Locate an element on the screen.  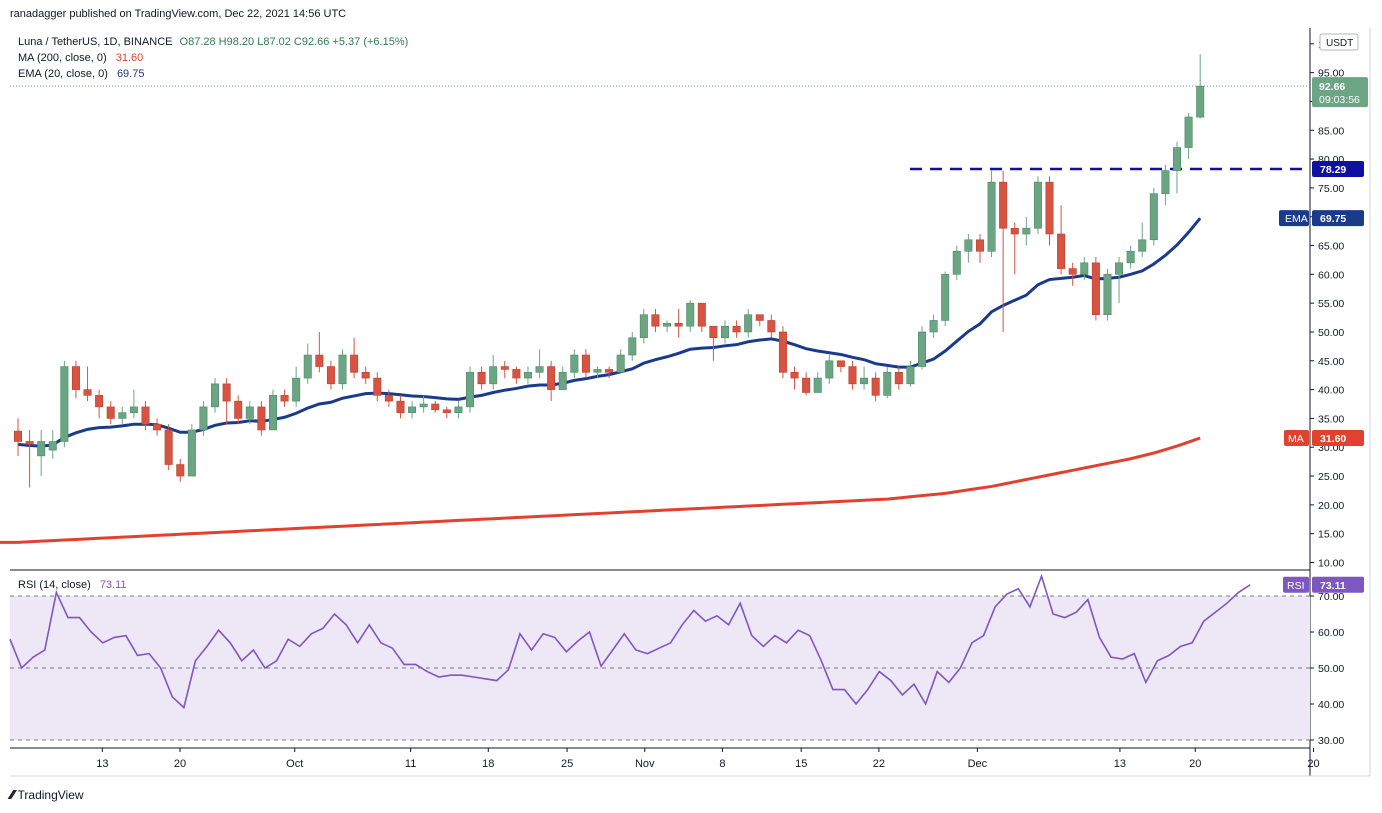
ma-value-tag is located at coordinates (1338, 438).